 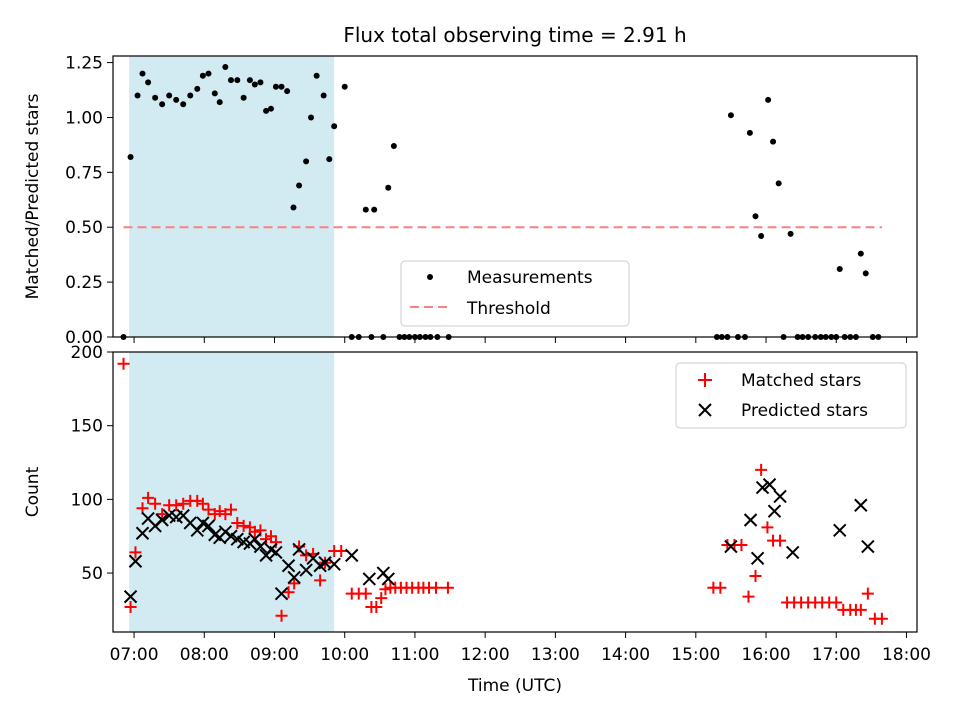 I want to click on x-tick-label: 18:00, so click(x=906, y=655).